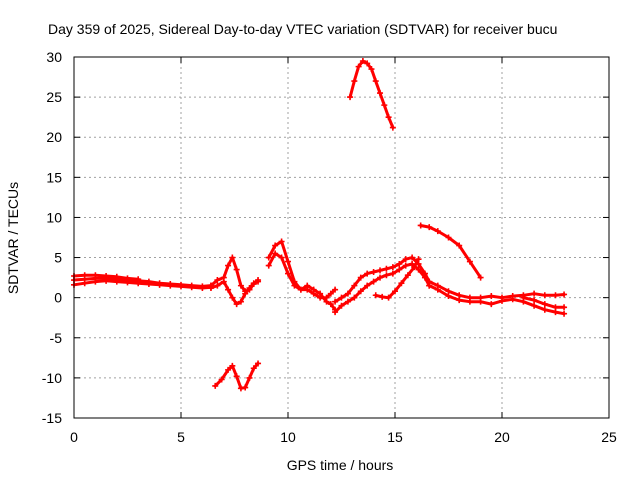  I want to click on y-tick-label: -15, so click(52, 418).